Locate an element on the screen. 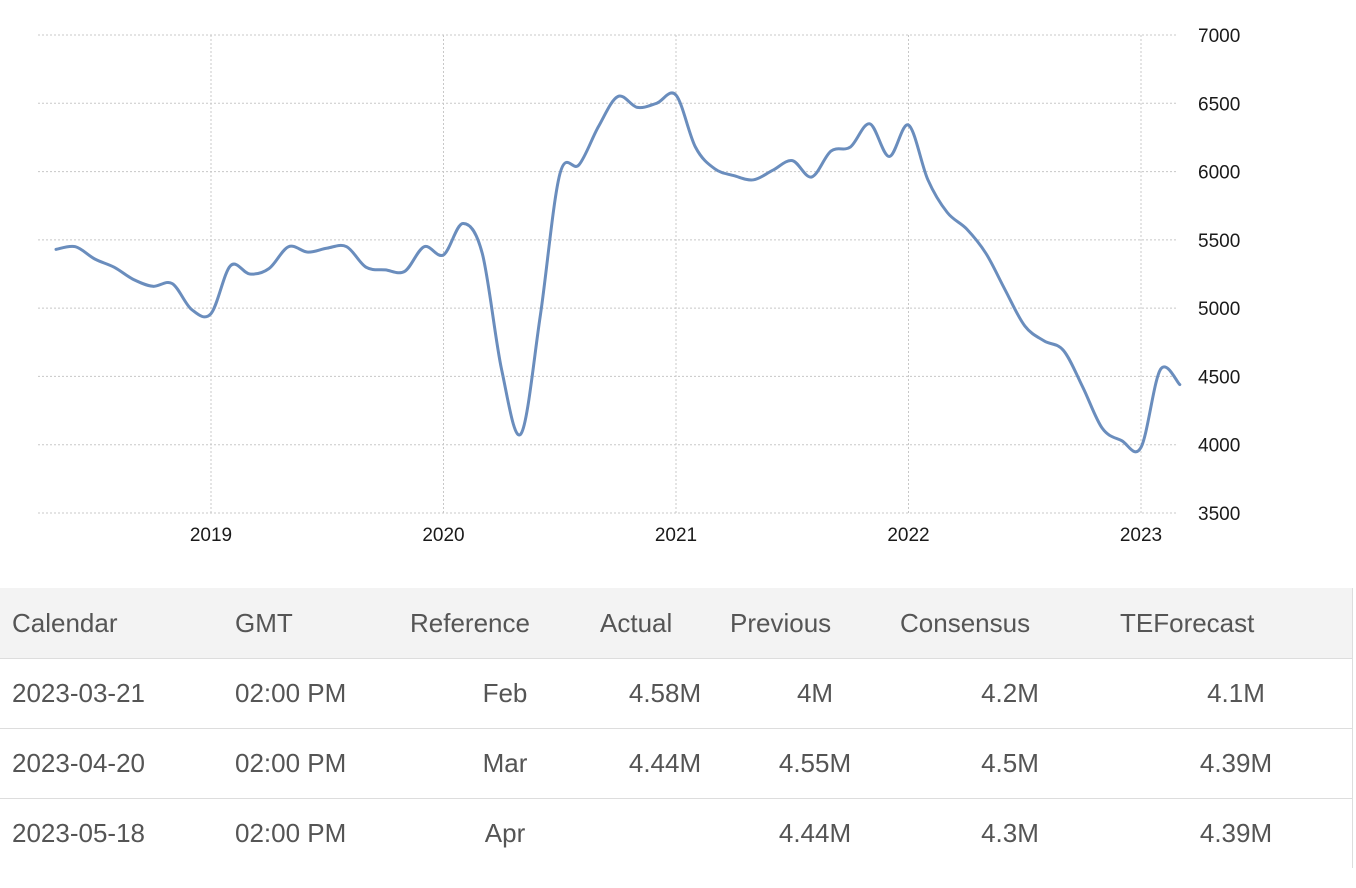 The image size is (1356, 888). y-tick-label: 6000 is located at coordinates (1219, 173).